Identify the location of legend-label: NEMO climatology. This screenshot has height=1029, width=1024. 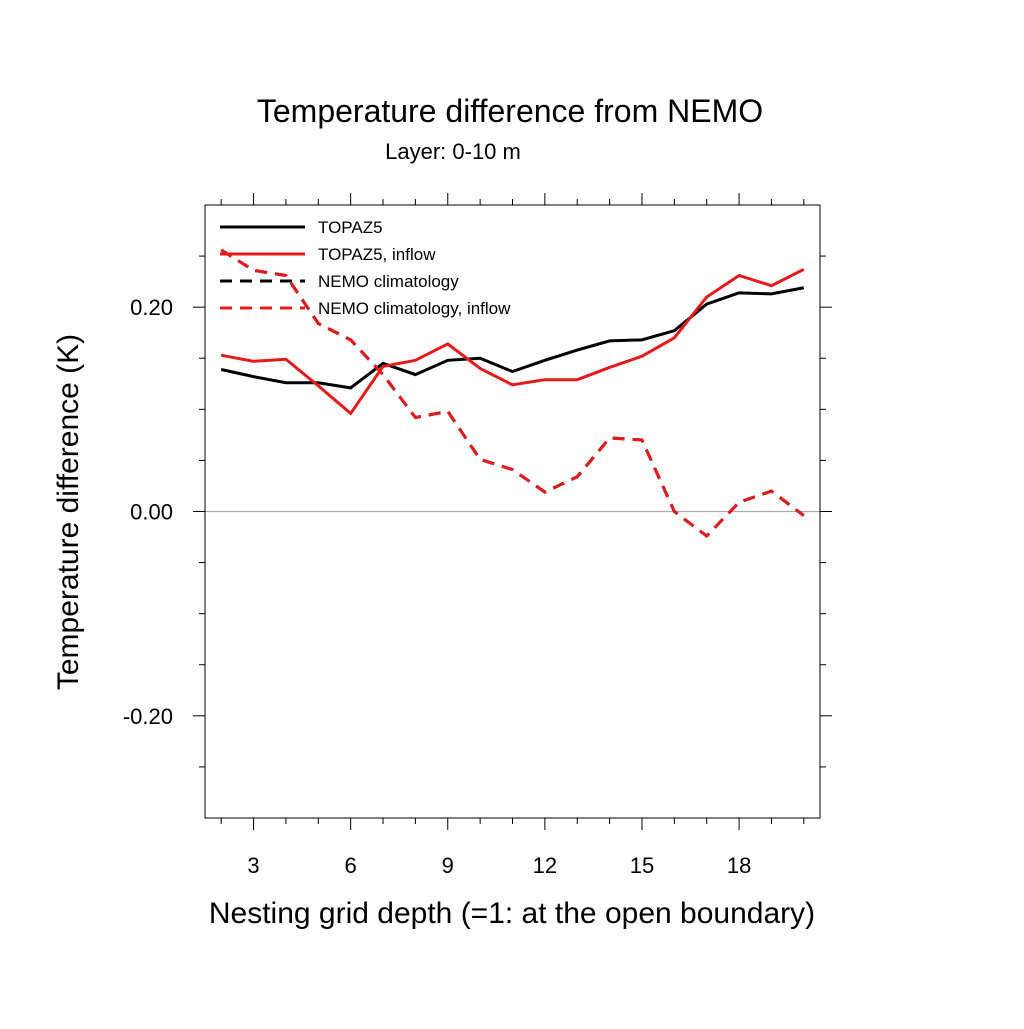
(388, 281).